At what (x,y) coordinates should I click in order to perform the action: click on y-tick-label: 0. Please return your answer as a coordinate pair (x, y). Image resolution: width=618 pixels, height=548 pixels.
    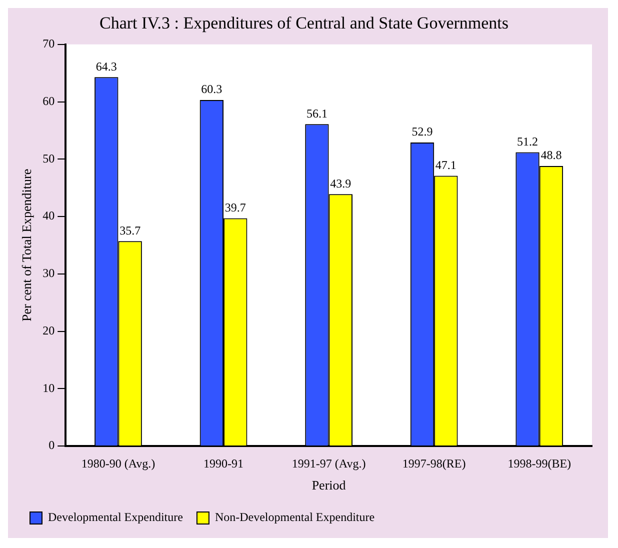
    Looking at the image, I should click on (51, 445).